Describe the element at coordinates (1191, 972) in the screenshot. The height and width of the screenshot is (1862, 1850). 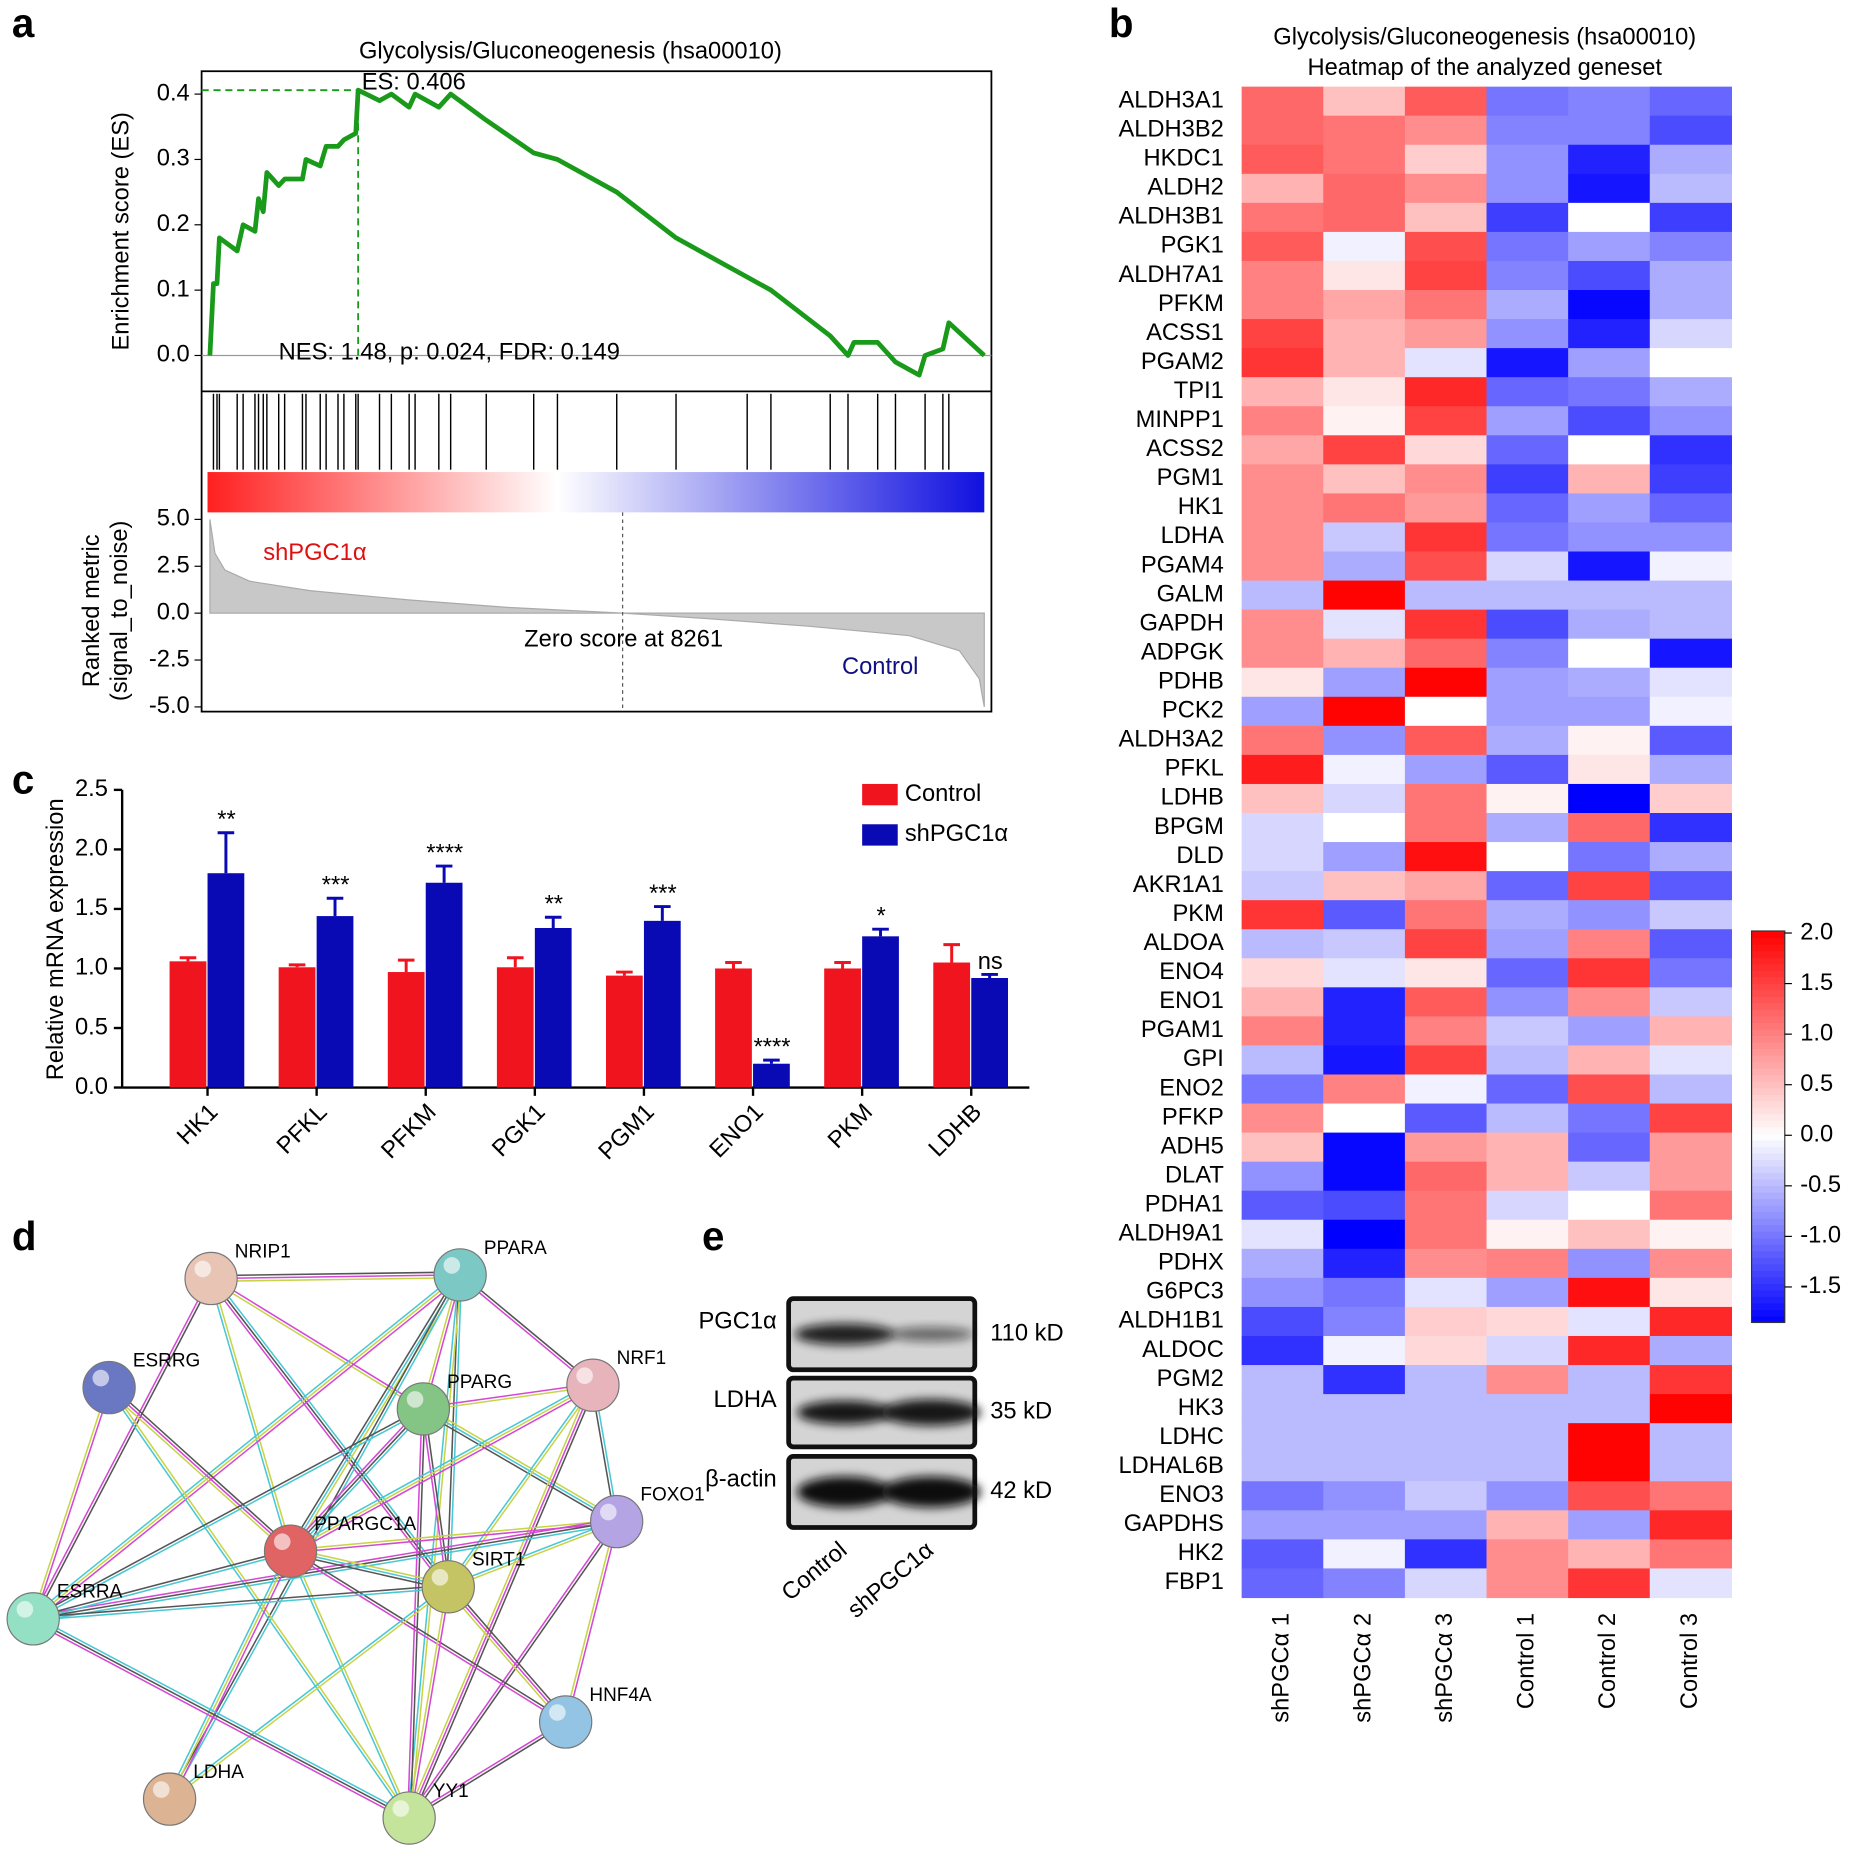
I see `row-label: ENO4` at that location.